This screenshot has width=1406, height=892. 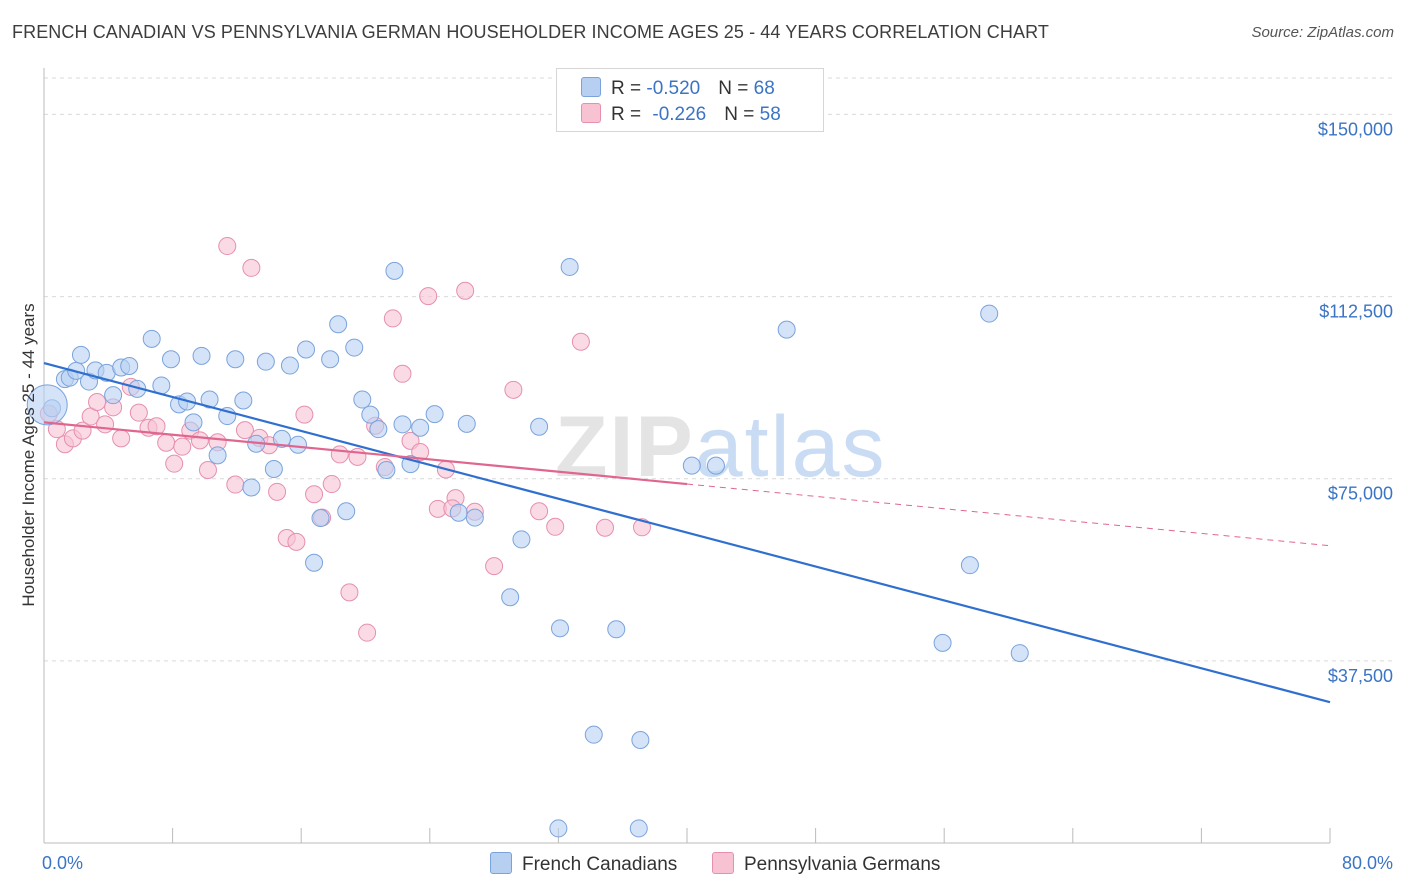 I want to click on bottom-legend-swatch-blue, so click(x=501, y=863).